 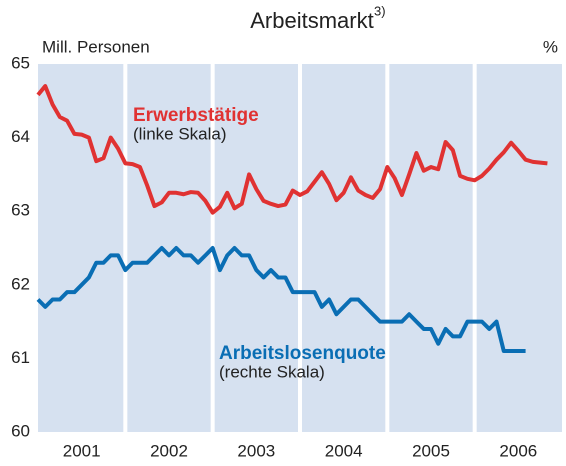 What do you see at coordinates (431, 450) in the screenshot?
I see `x-tick-label: 2005` at bounding box center [431, 450].